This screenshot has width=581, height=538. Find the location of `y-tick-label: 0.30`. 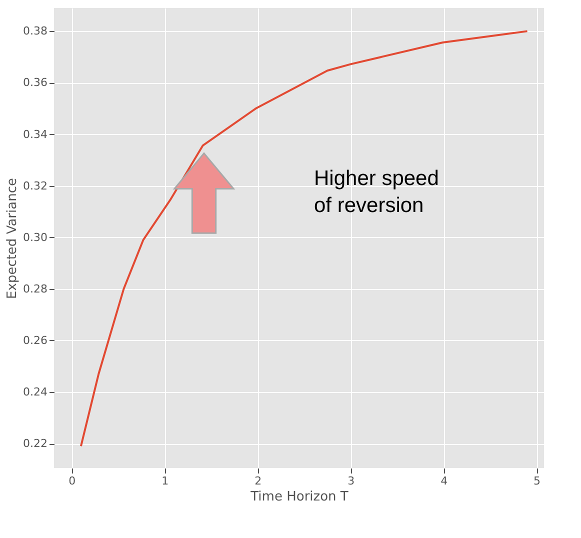

y-tick-label: 0.30 is located at coordinates (35, 237).